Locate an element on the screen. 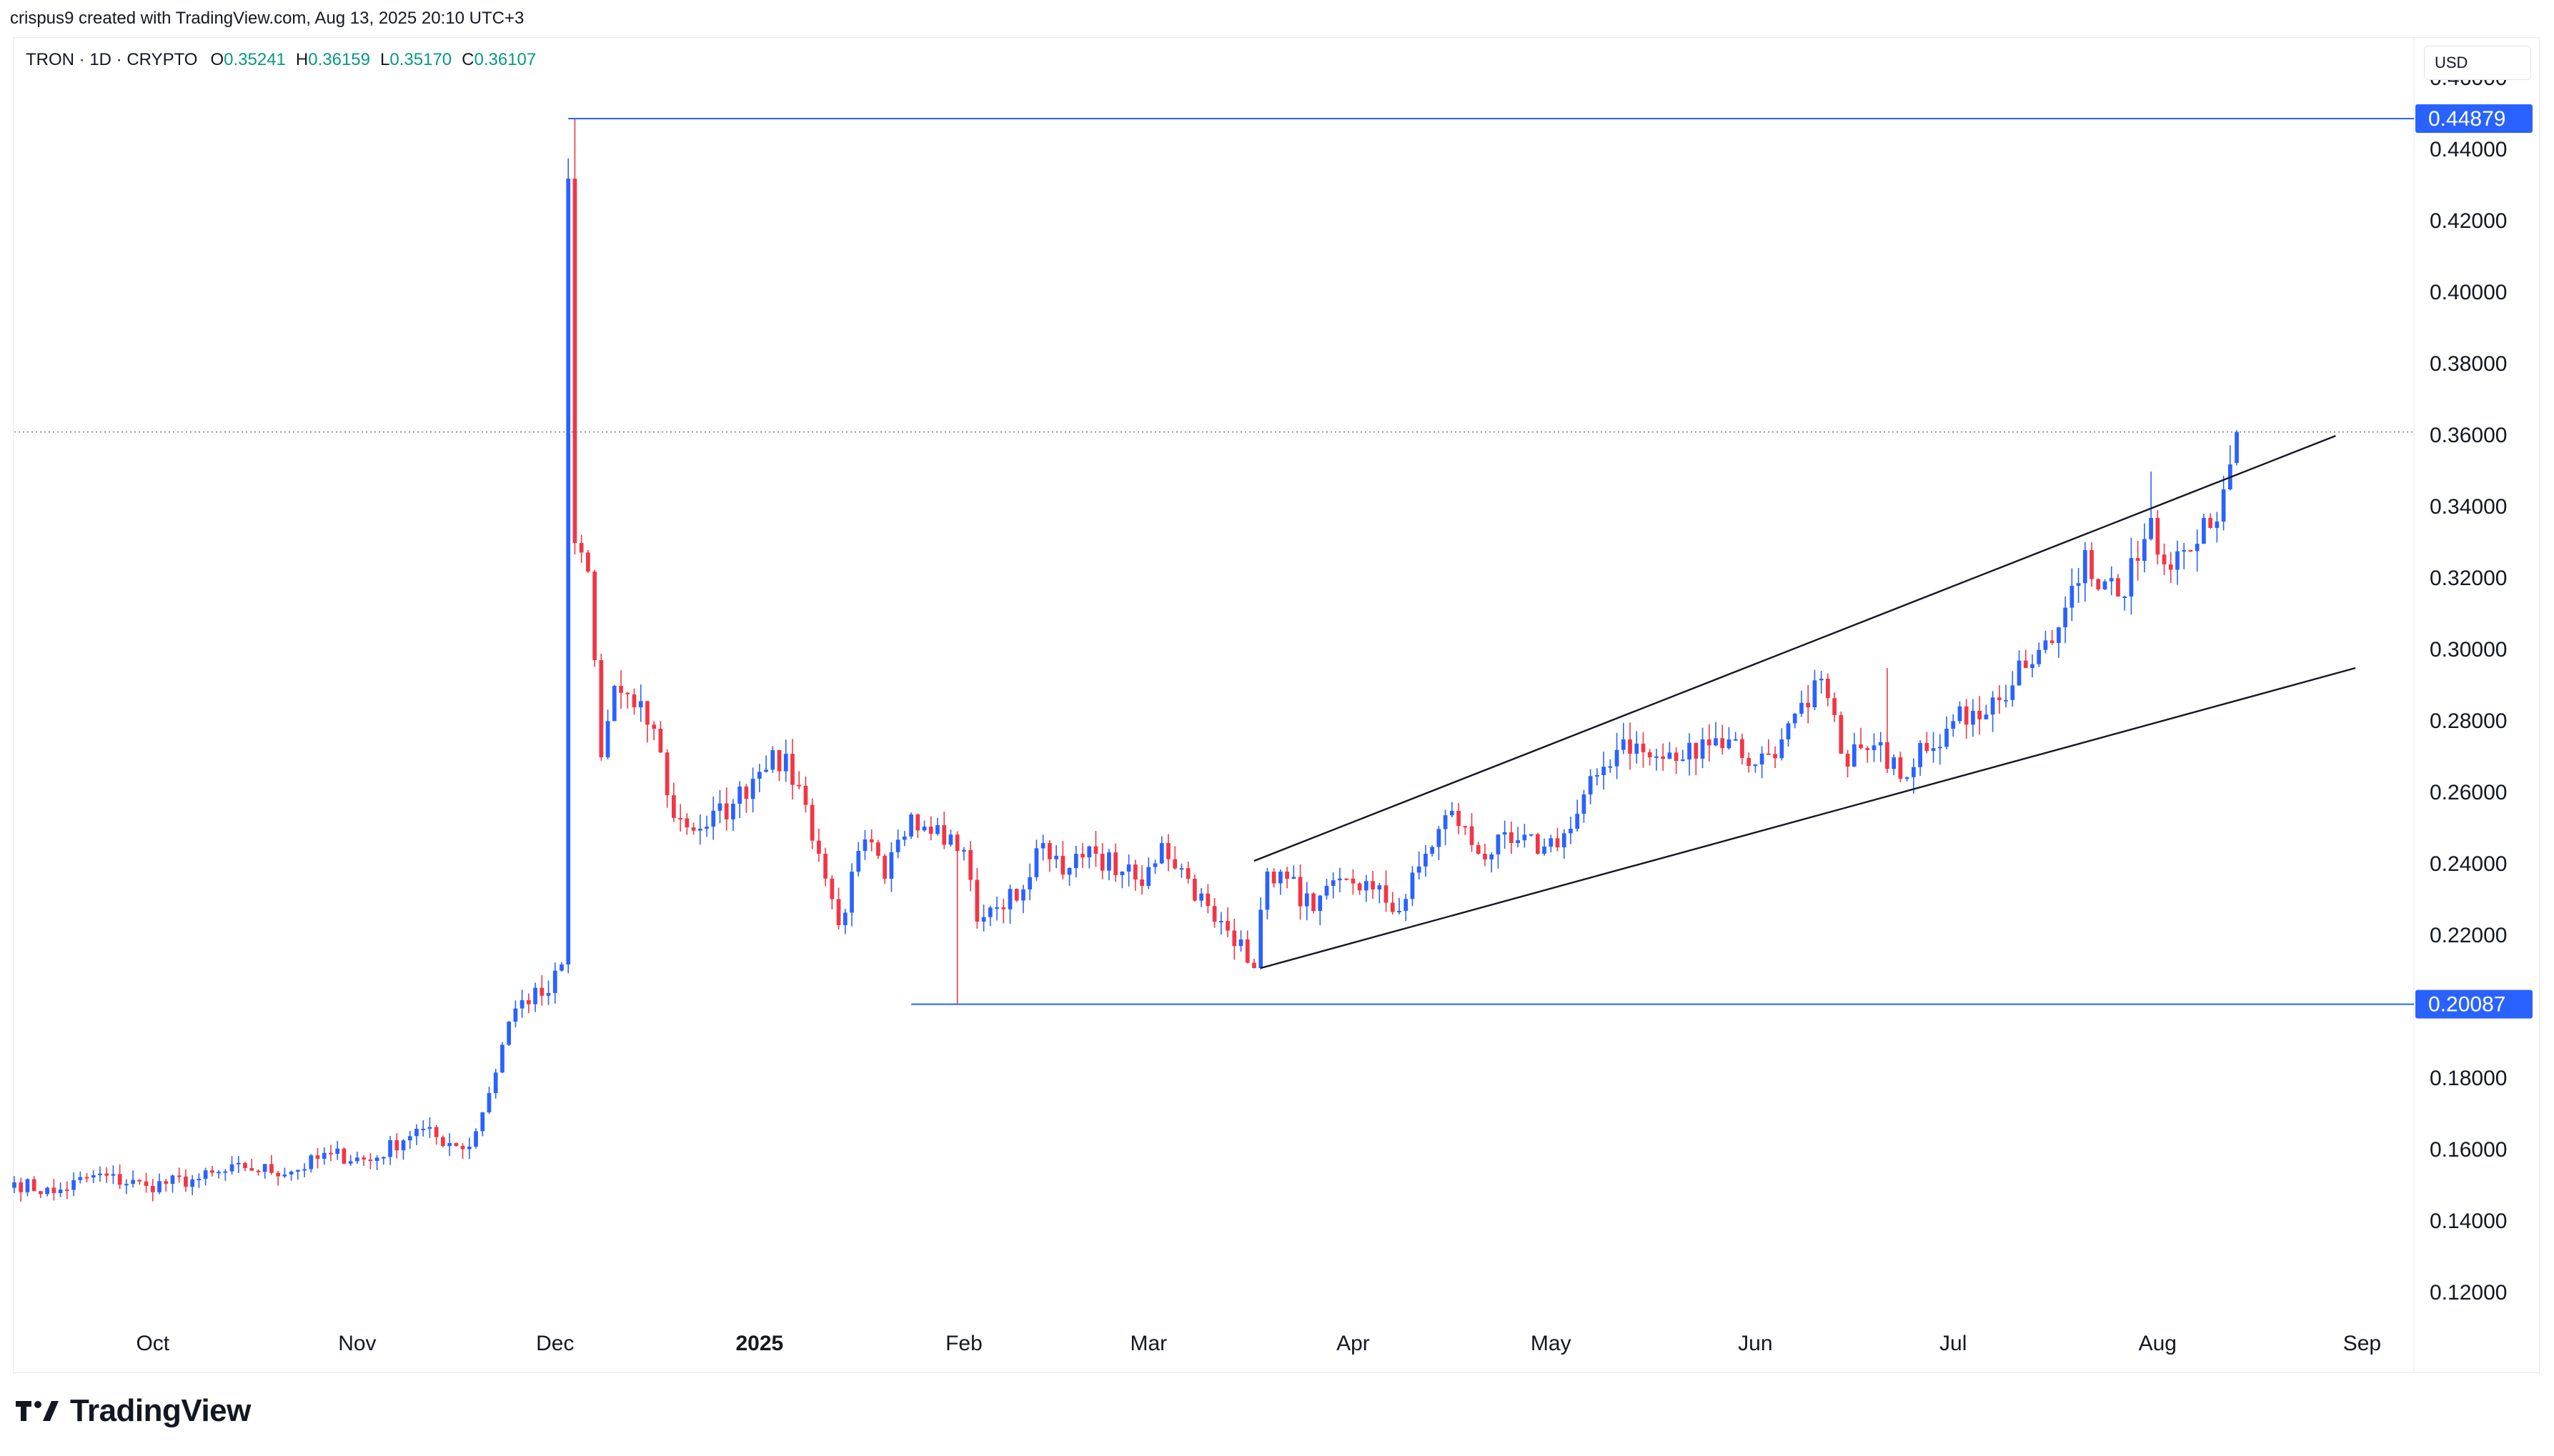  y-tick-label: 0.16000 is located at coordinates (2468, 1150).